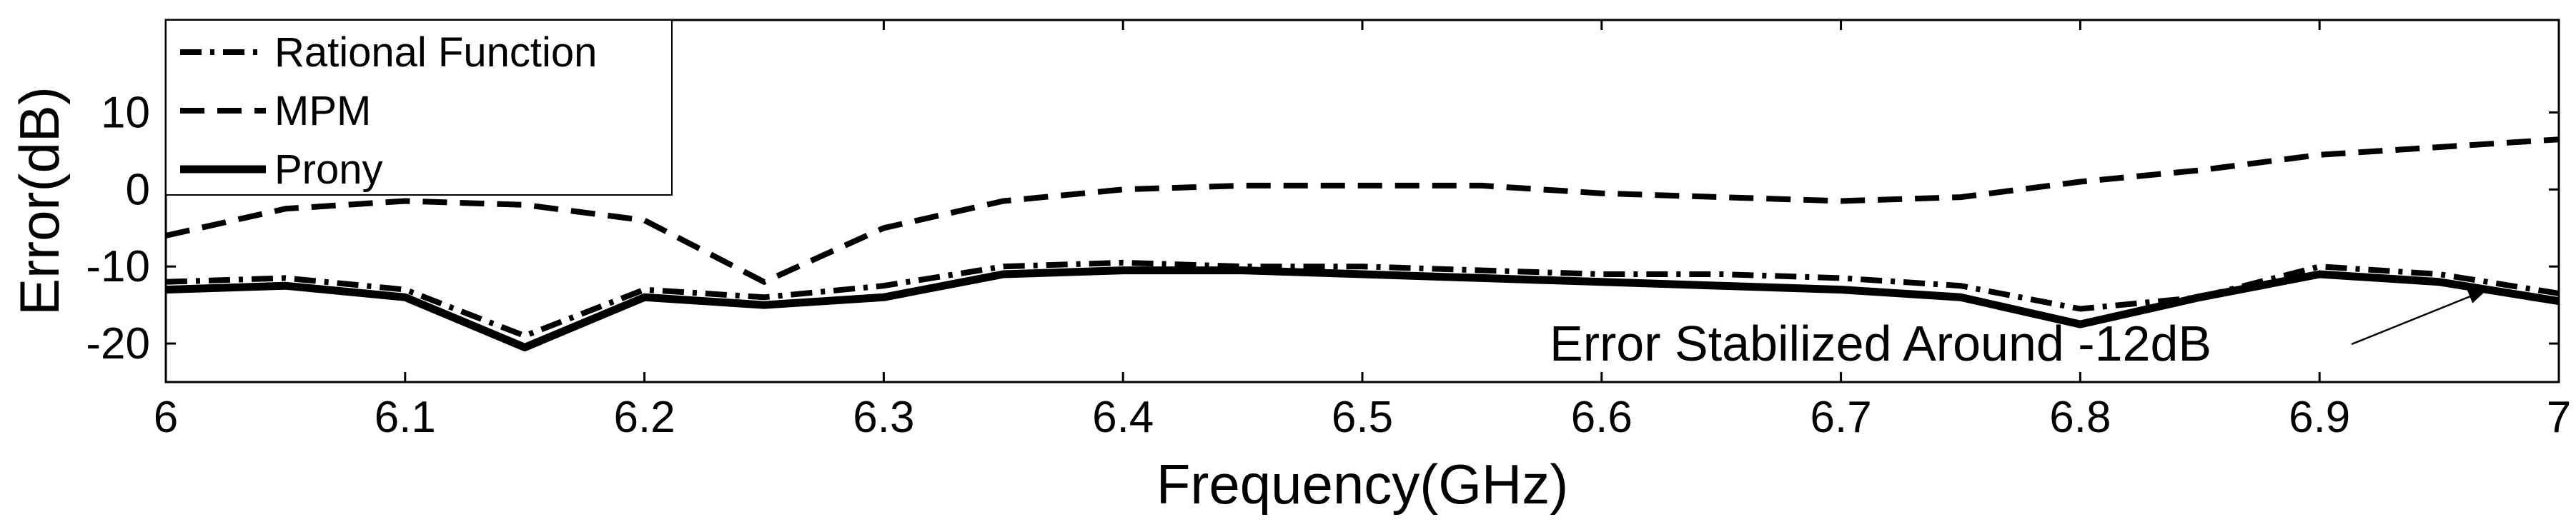 This screenshot has width=2576, height=527. What do you see at coordinates (2559, 417) in the screenshot?
I see `x-tick-label: 7` at bounding box center [2559, 417].